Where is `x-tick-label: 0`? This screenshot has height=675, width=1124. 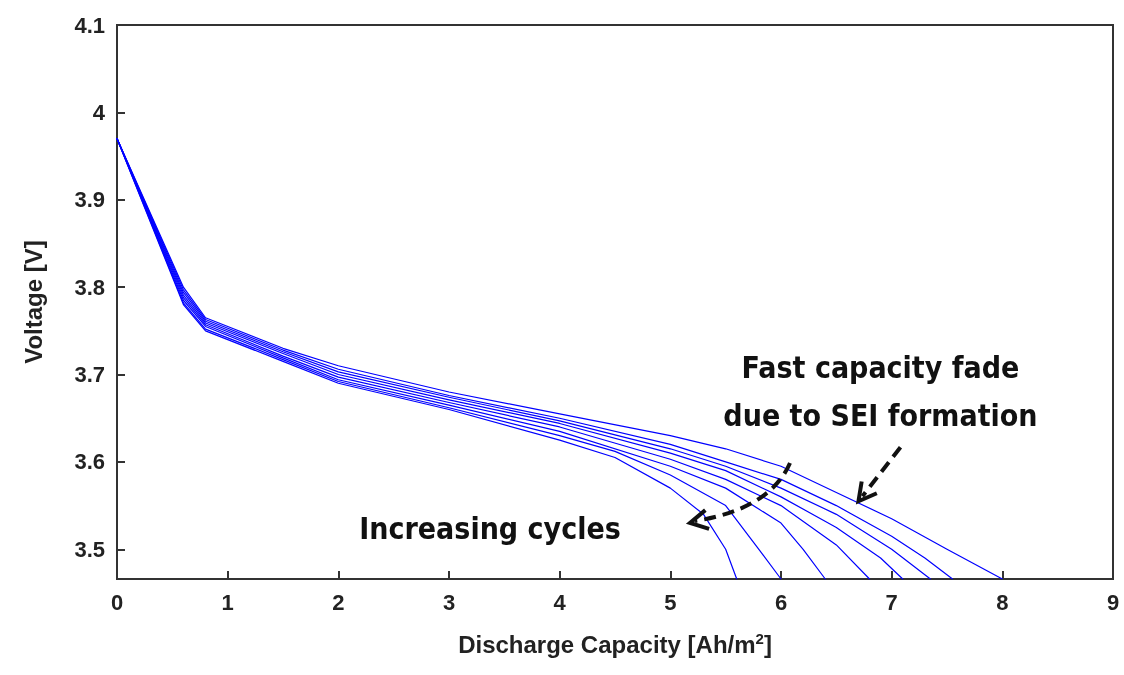
x-tick-label: 0 is located at coordinates (117, 602).